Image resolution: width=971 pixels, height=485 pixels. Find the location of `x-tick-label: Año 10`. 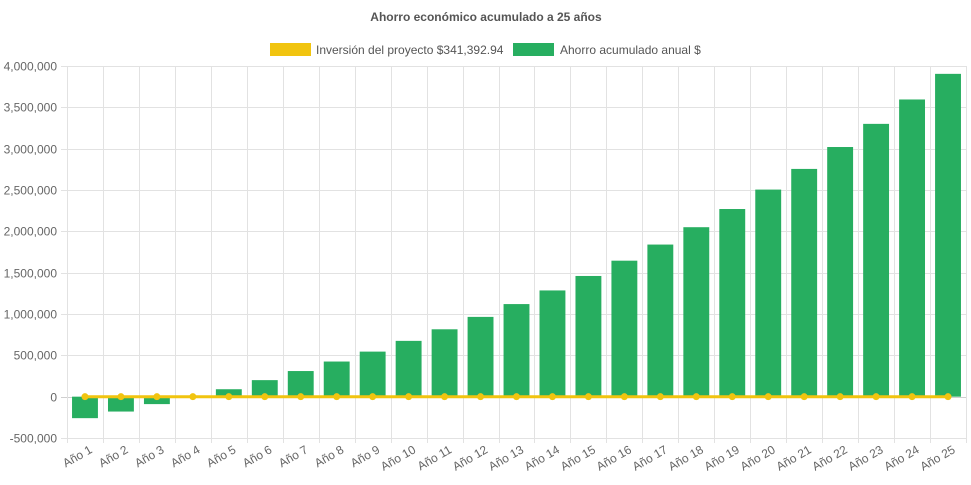

x-tick-label: Año 10 is located at coordinates (398, 457).